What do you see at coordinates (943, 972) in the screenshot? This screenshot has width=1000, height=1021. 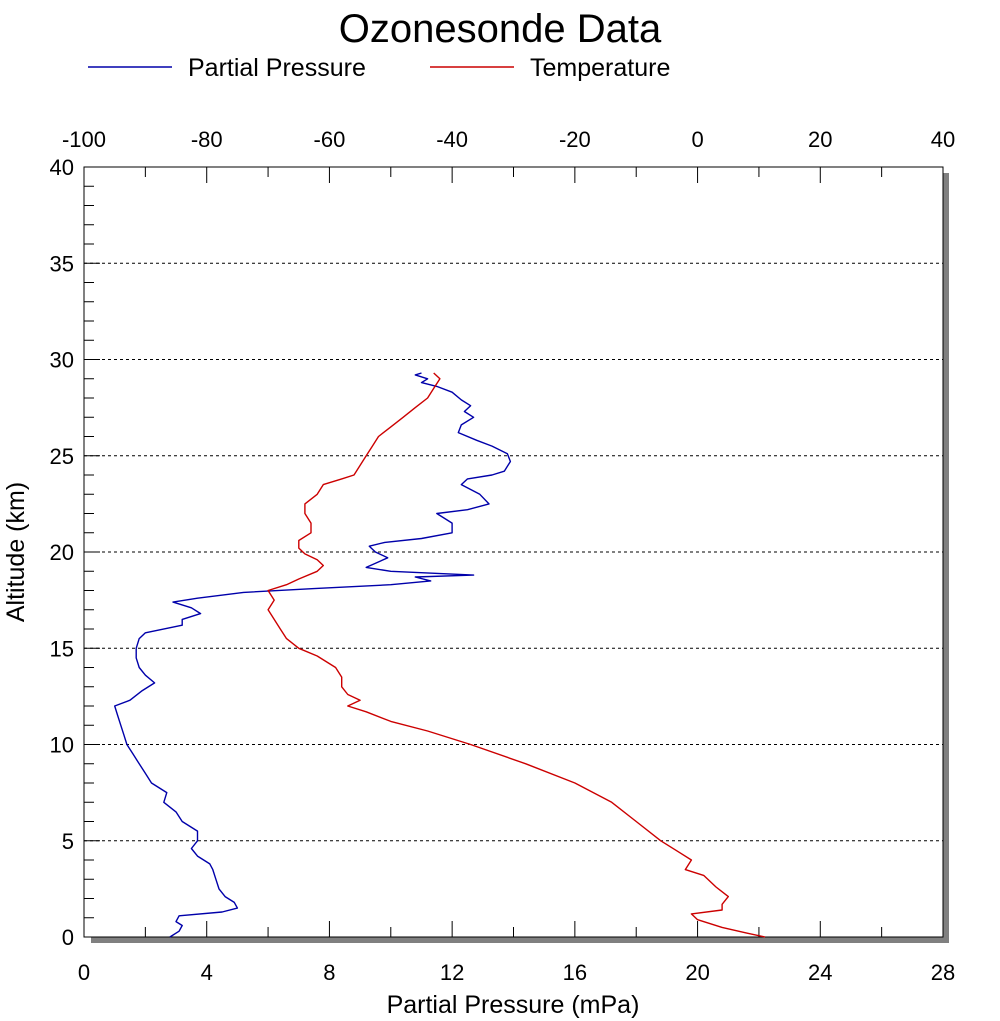 I see `x-bottom-tick-label-7: 28` at bounding box center [943, 972].